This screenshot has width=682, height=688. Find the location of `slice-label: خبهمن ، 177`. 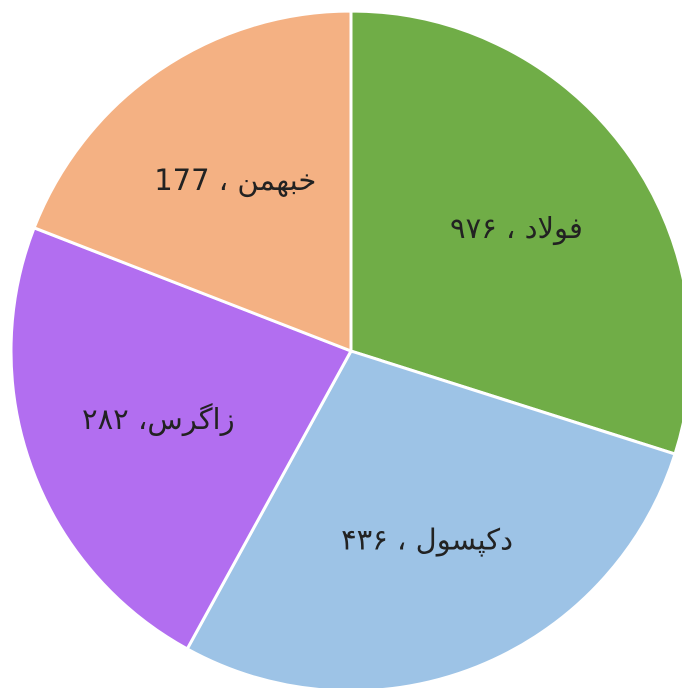

slice-label: خبهمن ، 177 is located at coordinates (235, 180).